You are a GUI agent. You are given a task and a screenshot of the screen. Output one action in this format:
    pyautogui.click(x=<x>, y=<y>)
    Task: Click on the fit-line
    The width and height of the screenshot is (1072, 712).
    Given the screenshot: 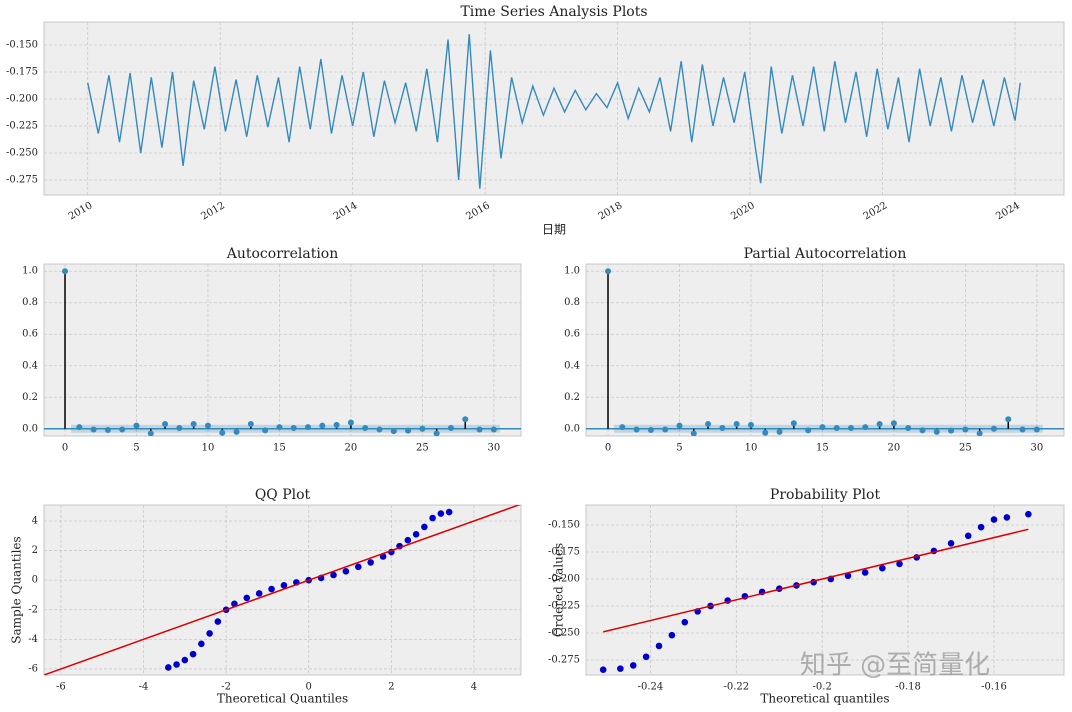 What is the action you would take?
    pyautogui.click(x=282, y=590)
    